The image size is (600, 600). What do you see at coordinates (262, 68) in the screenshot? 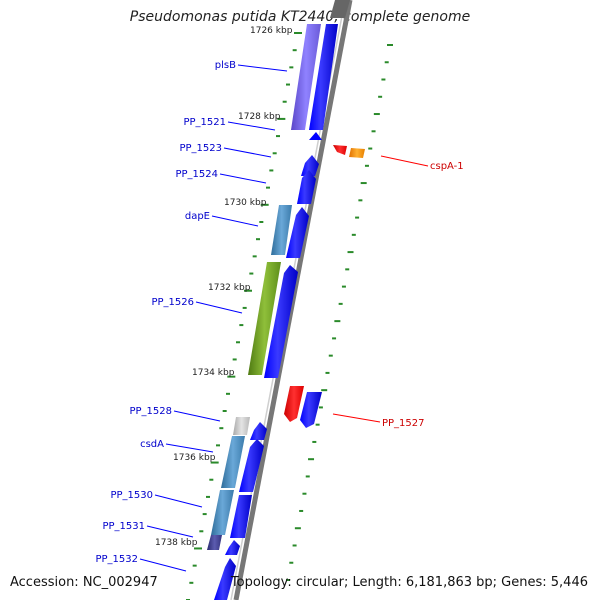
I see `leader-plsB` at bounding box center [262, 68].